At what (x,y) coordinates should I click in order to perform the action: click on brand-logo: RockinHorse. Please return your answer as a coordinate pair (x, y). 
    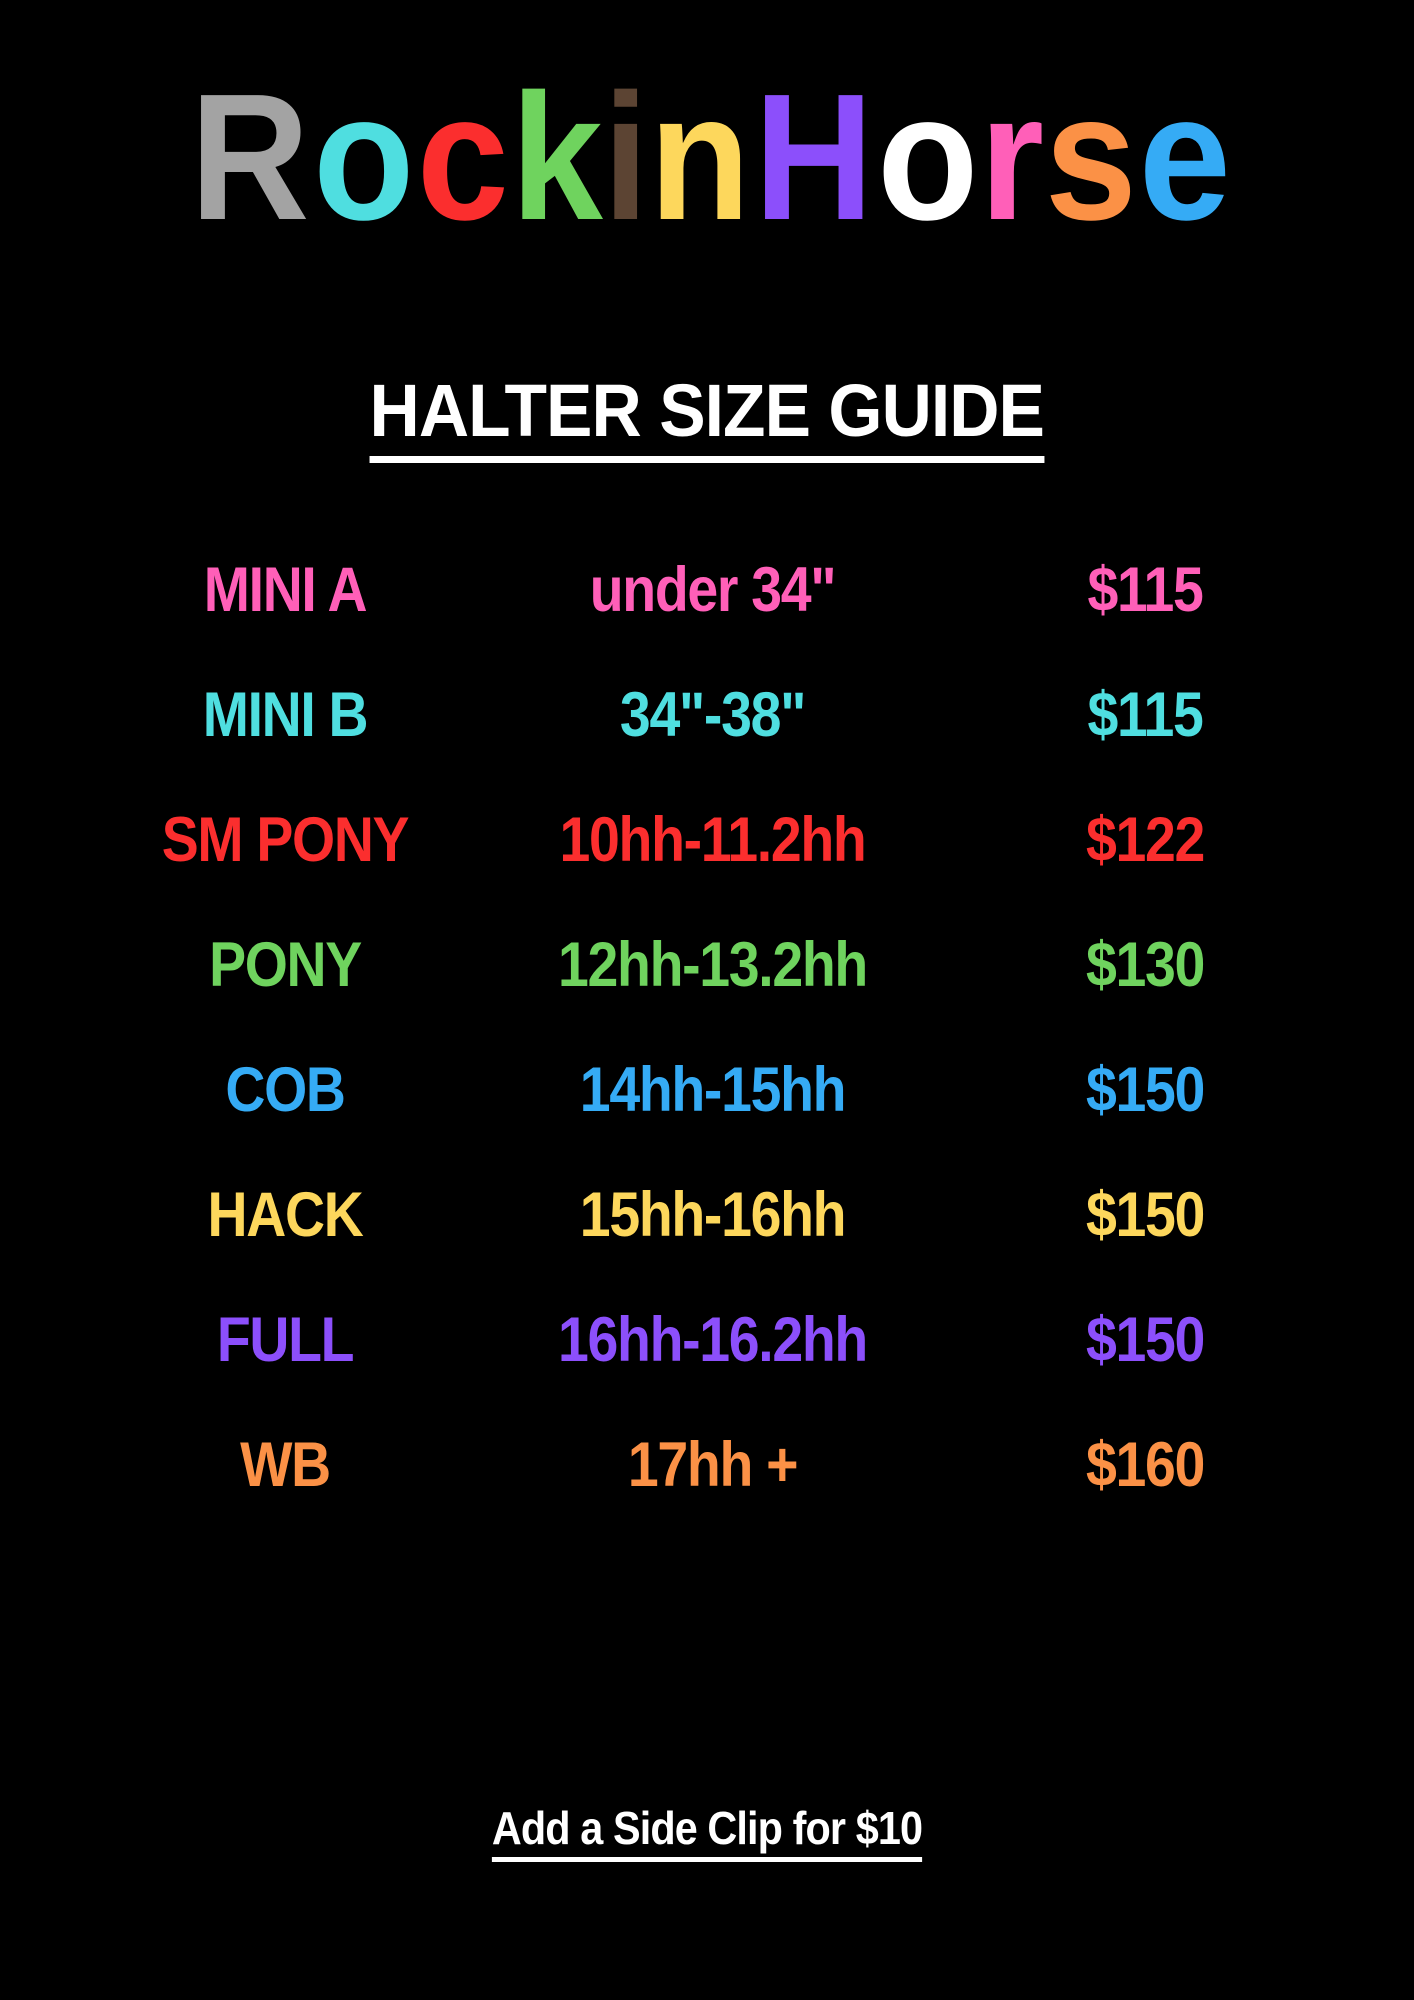
    Looking at the image, I should click on (707, 158).